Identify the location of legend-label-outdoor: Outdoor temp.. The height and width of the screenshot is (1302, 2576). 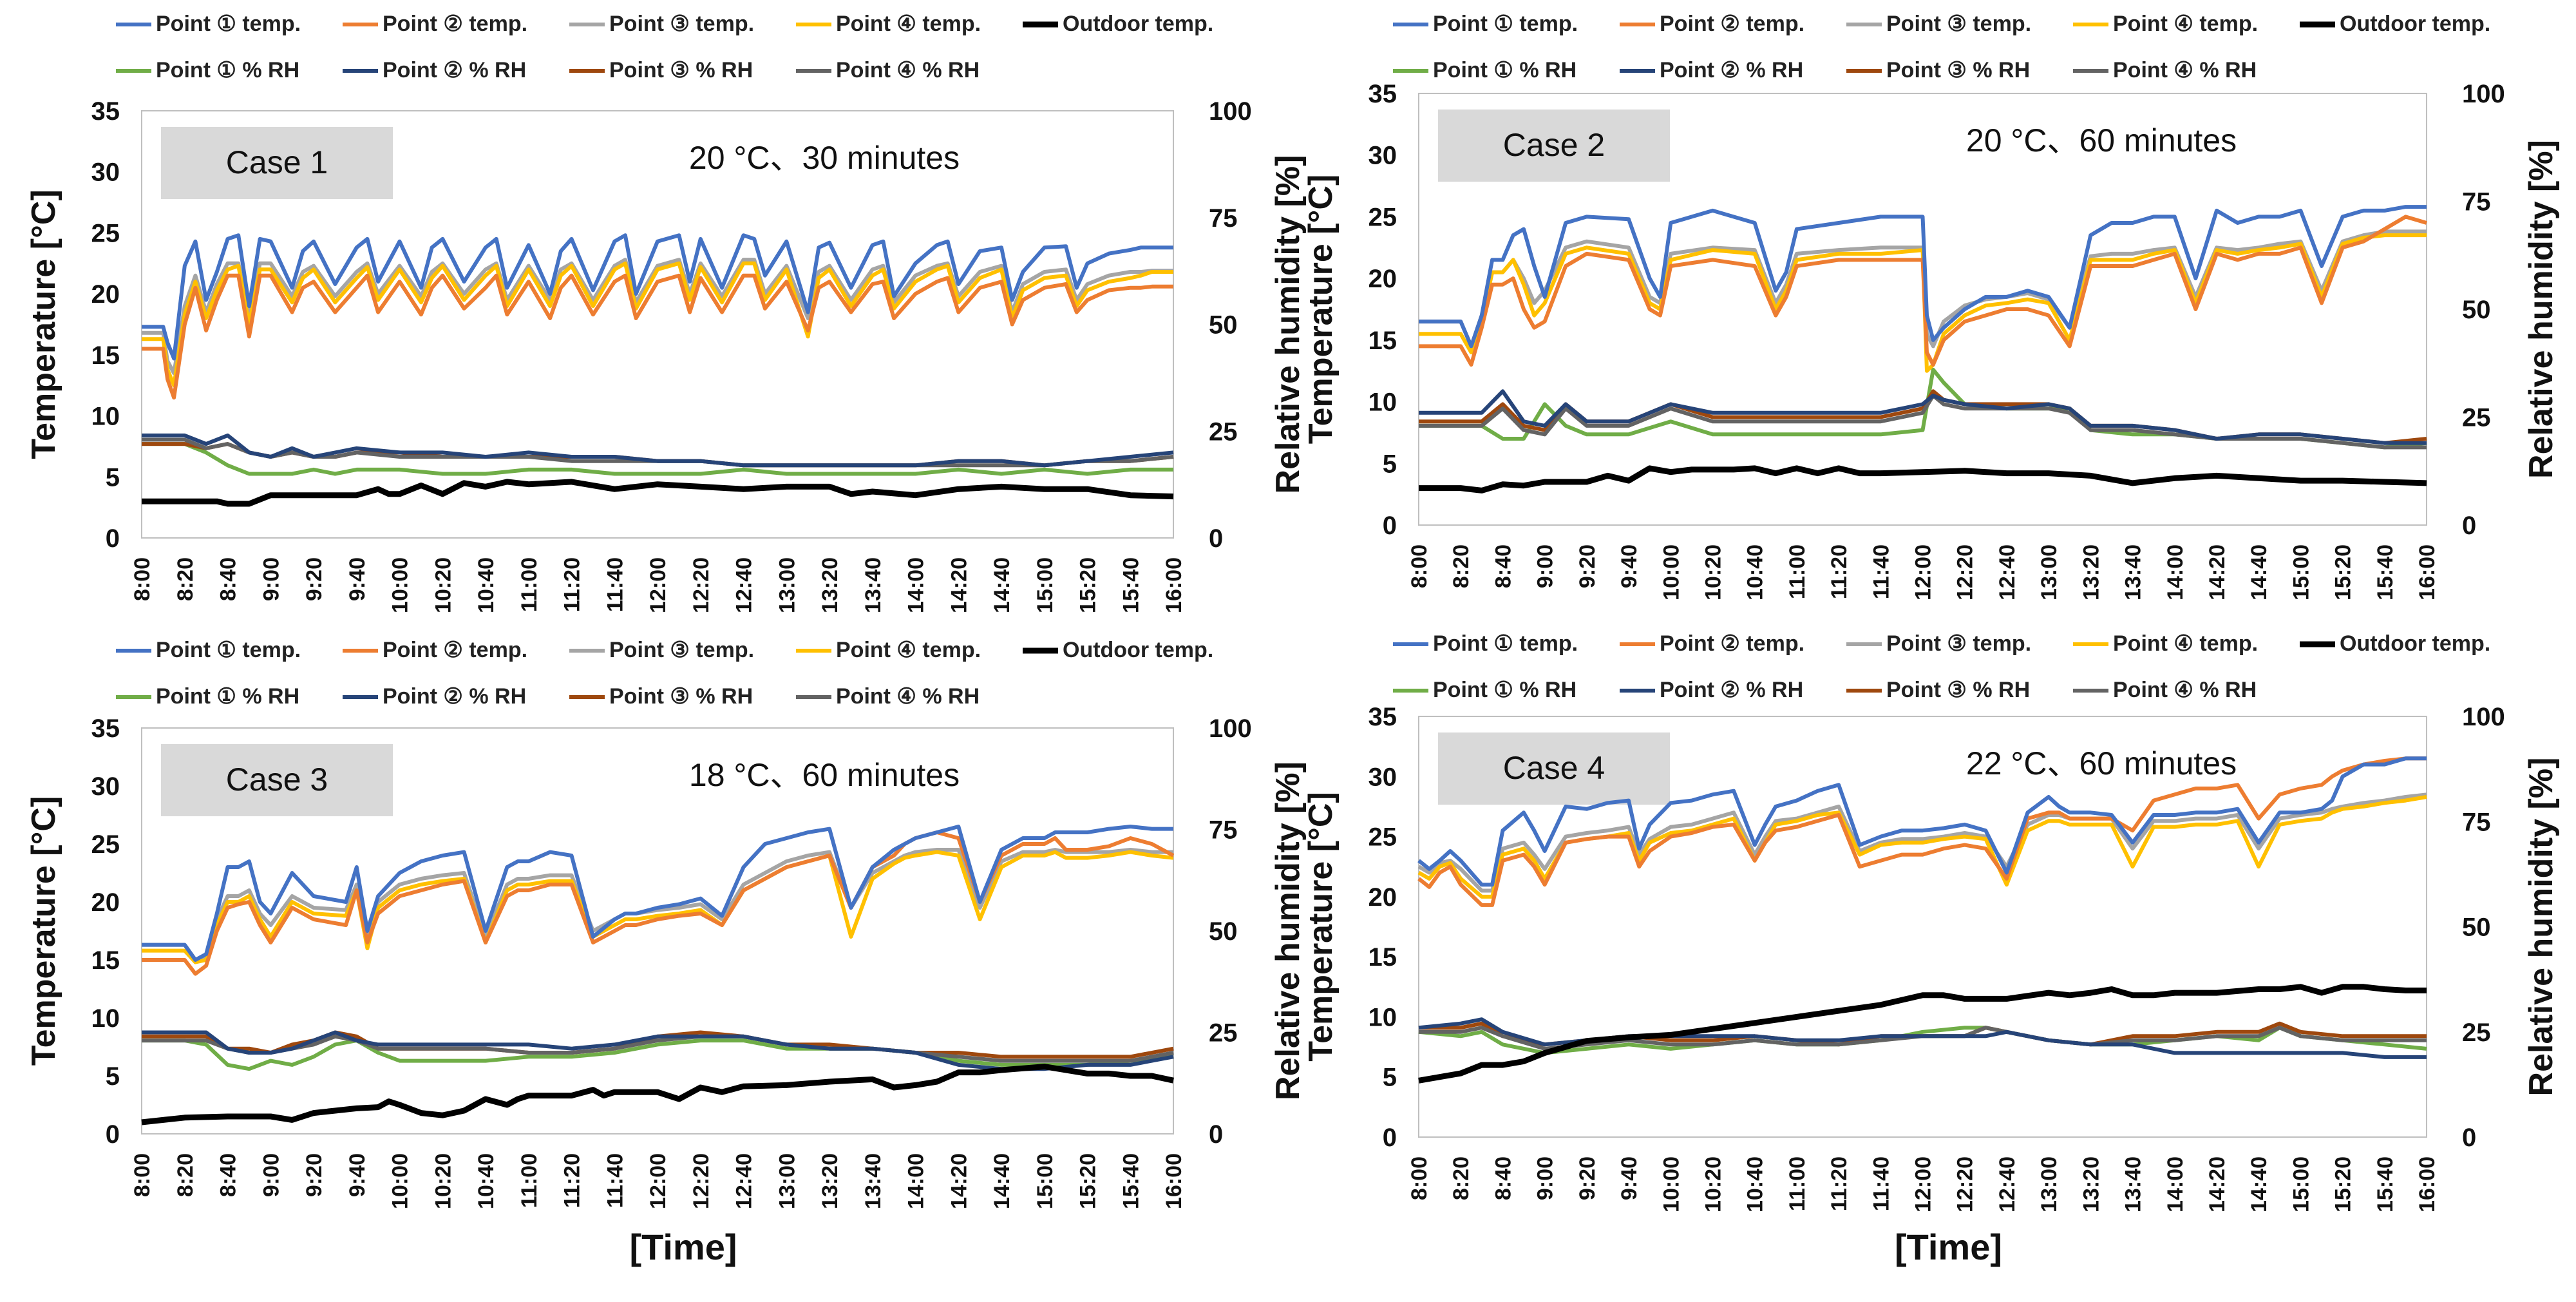
(1138, 650).